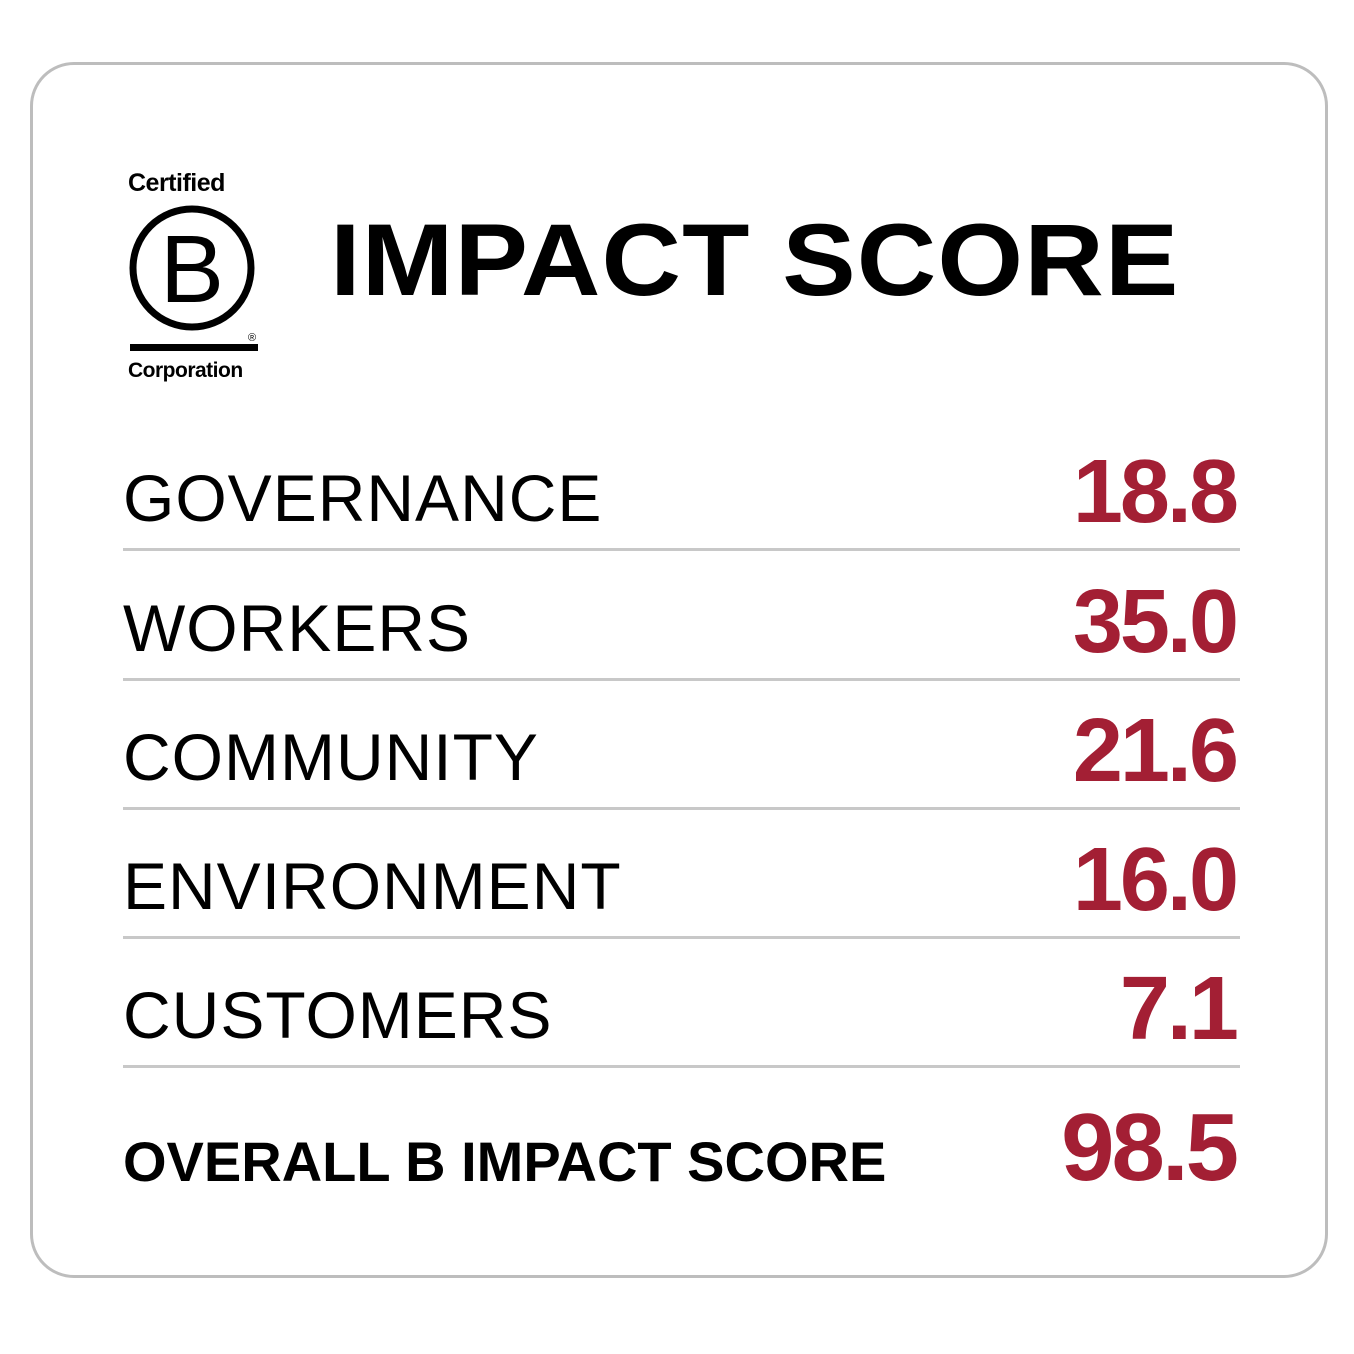 This screenshot has width=1354, height=1354. I want to click on overall-score-row: OVERALL B IMPACT SCORE 98.5, so click(681, 1133).